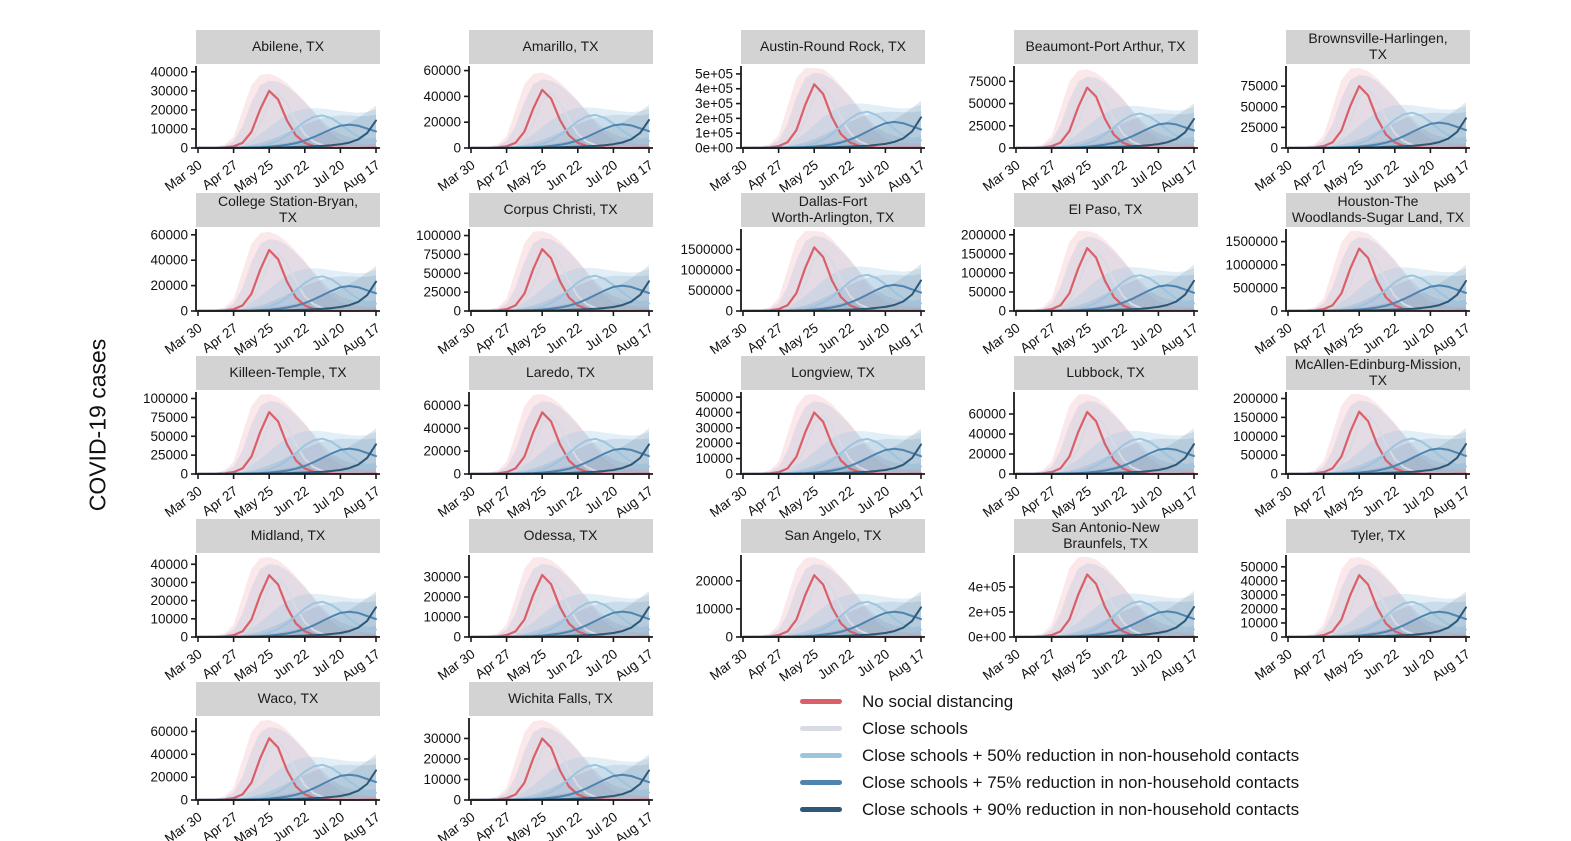 The width and height of the screenshot is (1571, 841). Describe the element at coordinates (169, 109) in the screenshot. I see `y-tick-label: 20000` at that location.